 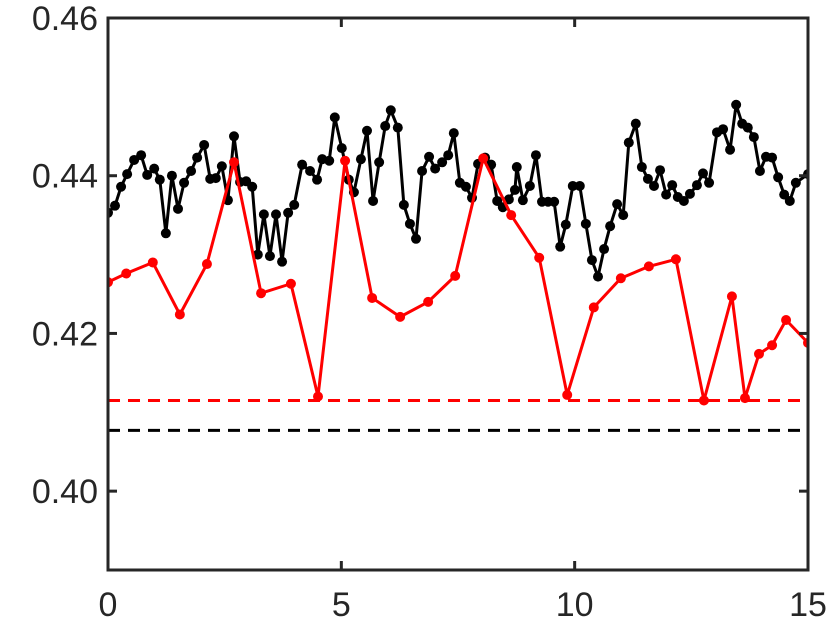 What do you see at coordinates (65, 334) in the screenshot?
I see `y-tick-label: 0.42` at bounding box center [65, 334].